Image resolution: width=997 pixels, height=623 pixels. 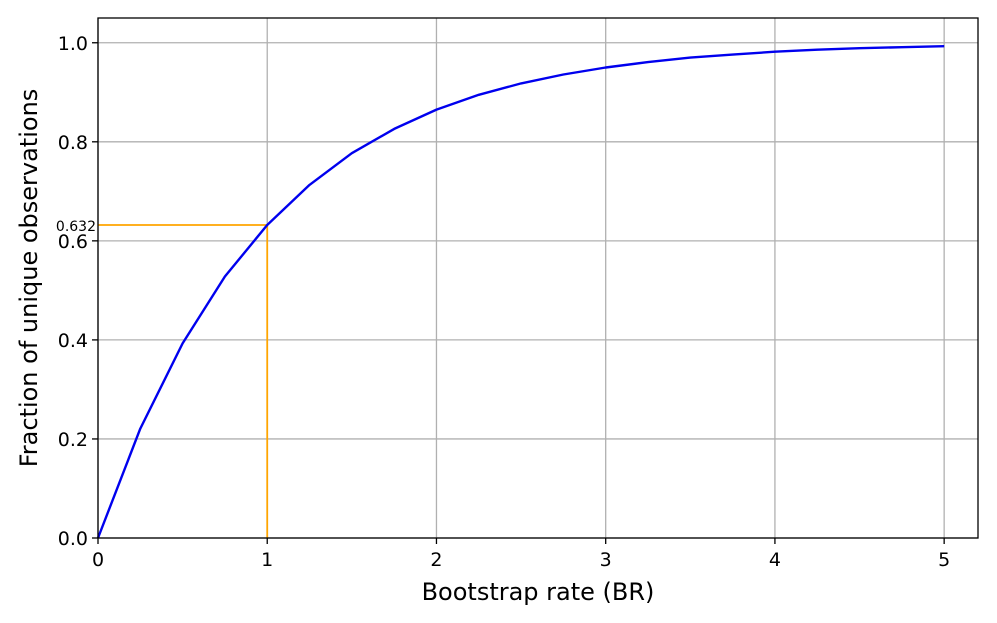 I want to click on x-tick-label: 5, so click(x=944, y=560).